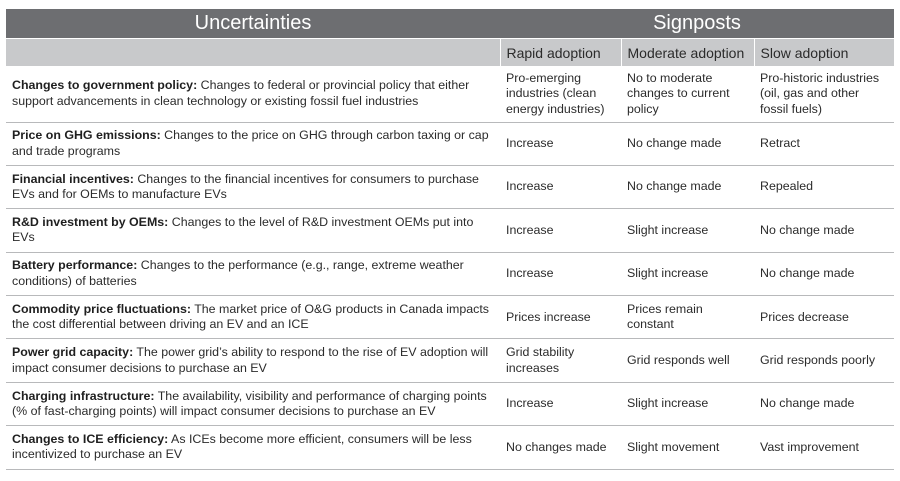 The image size is (900, 481). What do you see at coordinates (560, 360) in the screenshot?
I see `rapid-adoption-cell: Grid stability increases` at bounding box center [560, 360].